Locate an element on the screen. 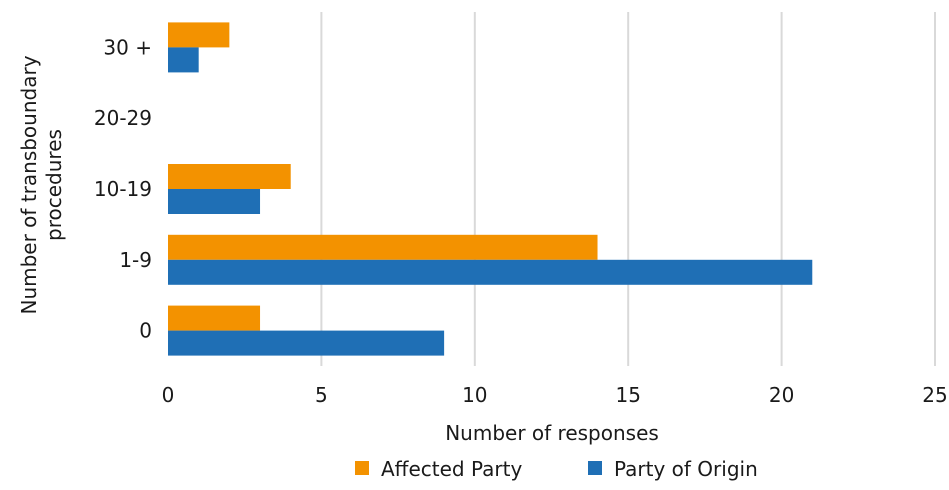 The height and width of the screenshot is (490, 949). x-tick-label: 20 is located at coordinates (781, 395).